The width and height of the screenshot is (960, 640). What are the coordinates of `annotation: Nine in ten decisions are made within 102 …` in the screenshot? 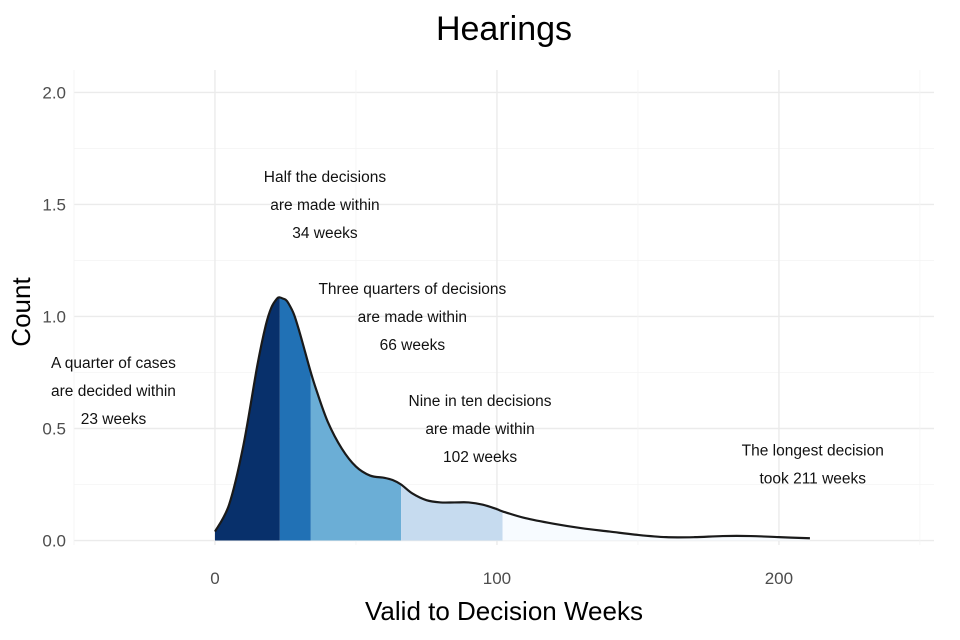 It's located at (480, 429).